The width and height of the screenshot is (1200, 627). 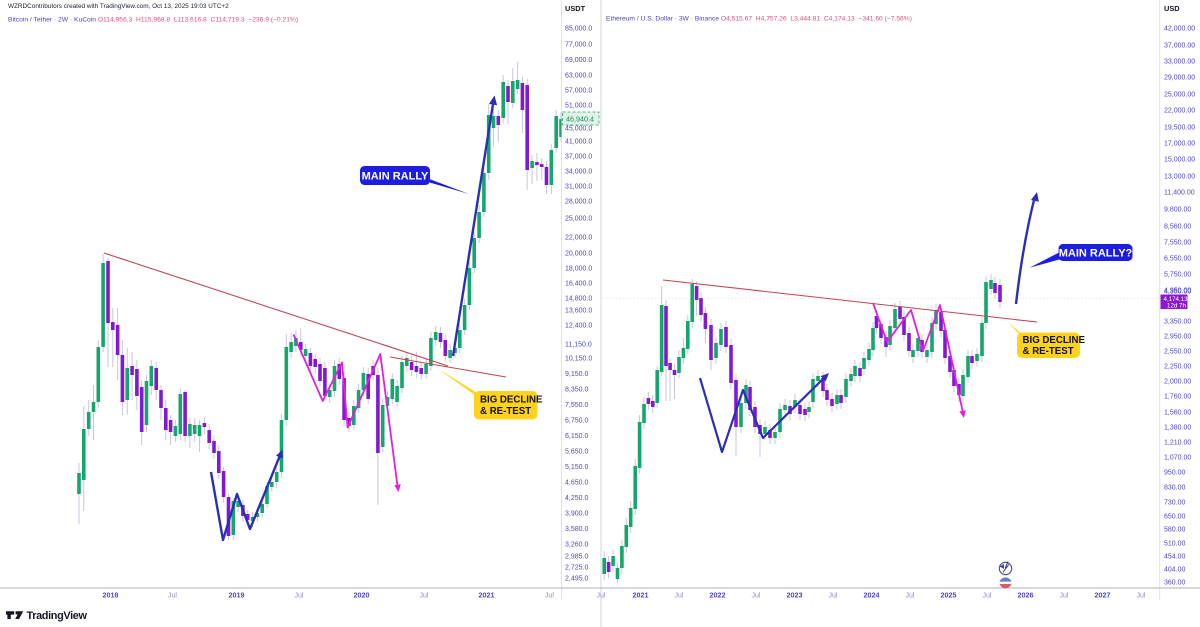 I want to click on svg-text: 5,150.0, so click(x=576, y=467).